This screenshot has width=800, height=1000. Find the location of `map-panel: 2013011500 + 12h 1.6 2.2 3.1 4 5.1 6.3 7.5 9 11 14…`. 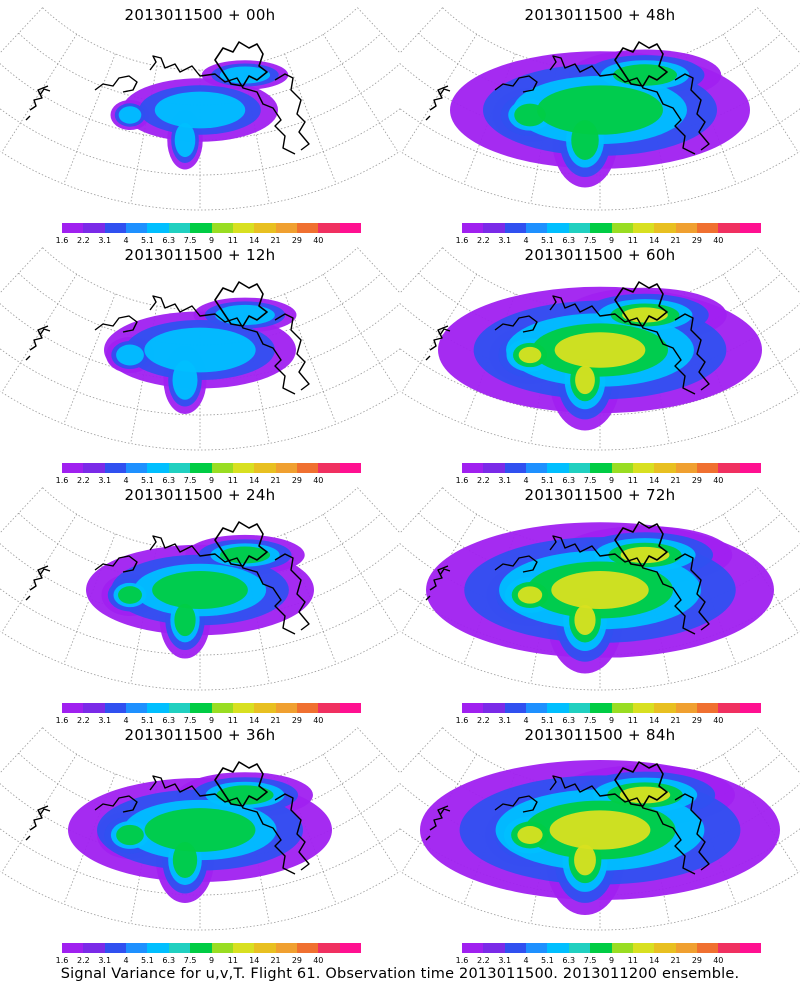

map-panel: 2013011500 + 12h 1.6 2.2 3.1 4 5.1 6.3 7.5 9 11 14… is located at coordinates (200, 362).